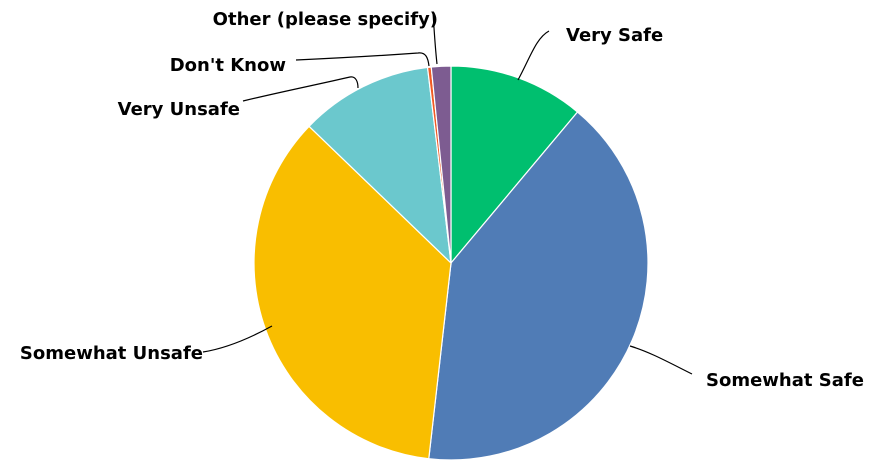  I want to click on label-somewhat-unsafe: Somewhat Unsafe, so click(111, 353).